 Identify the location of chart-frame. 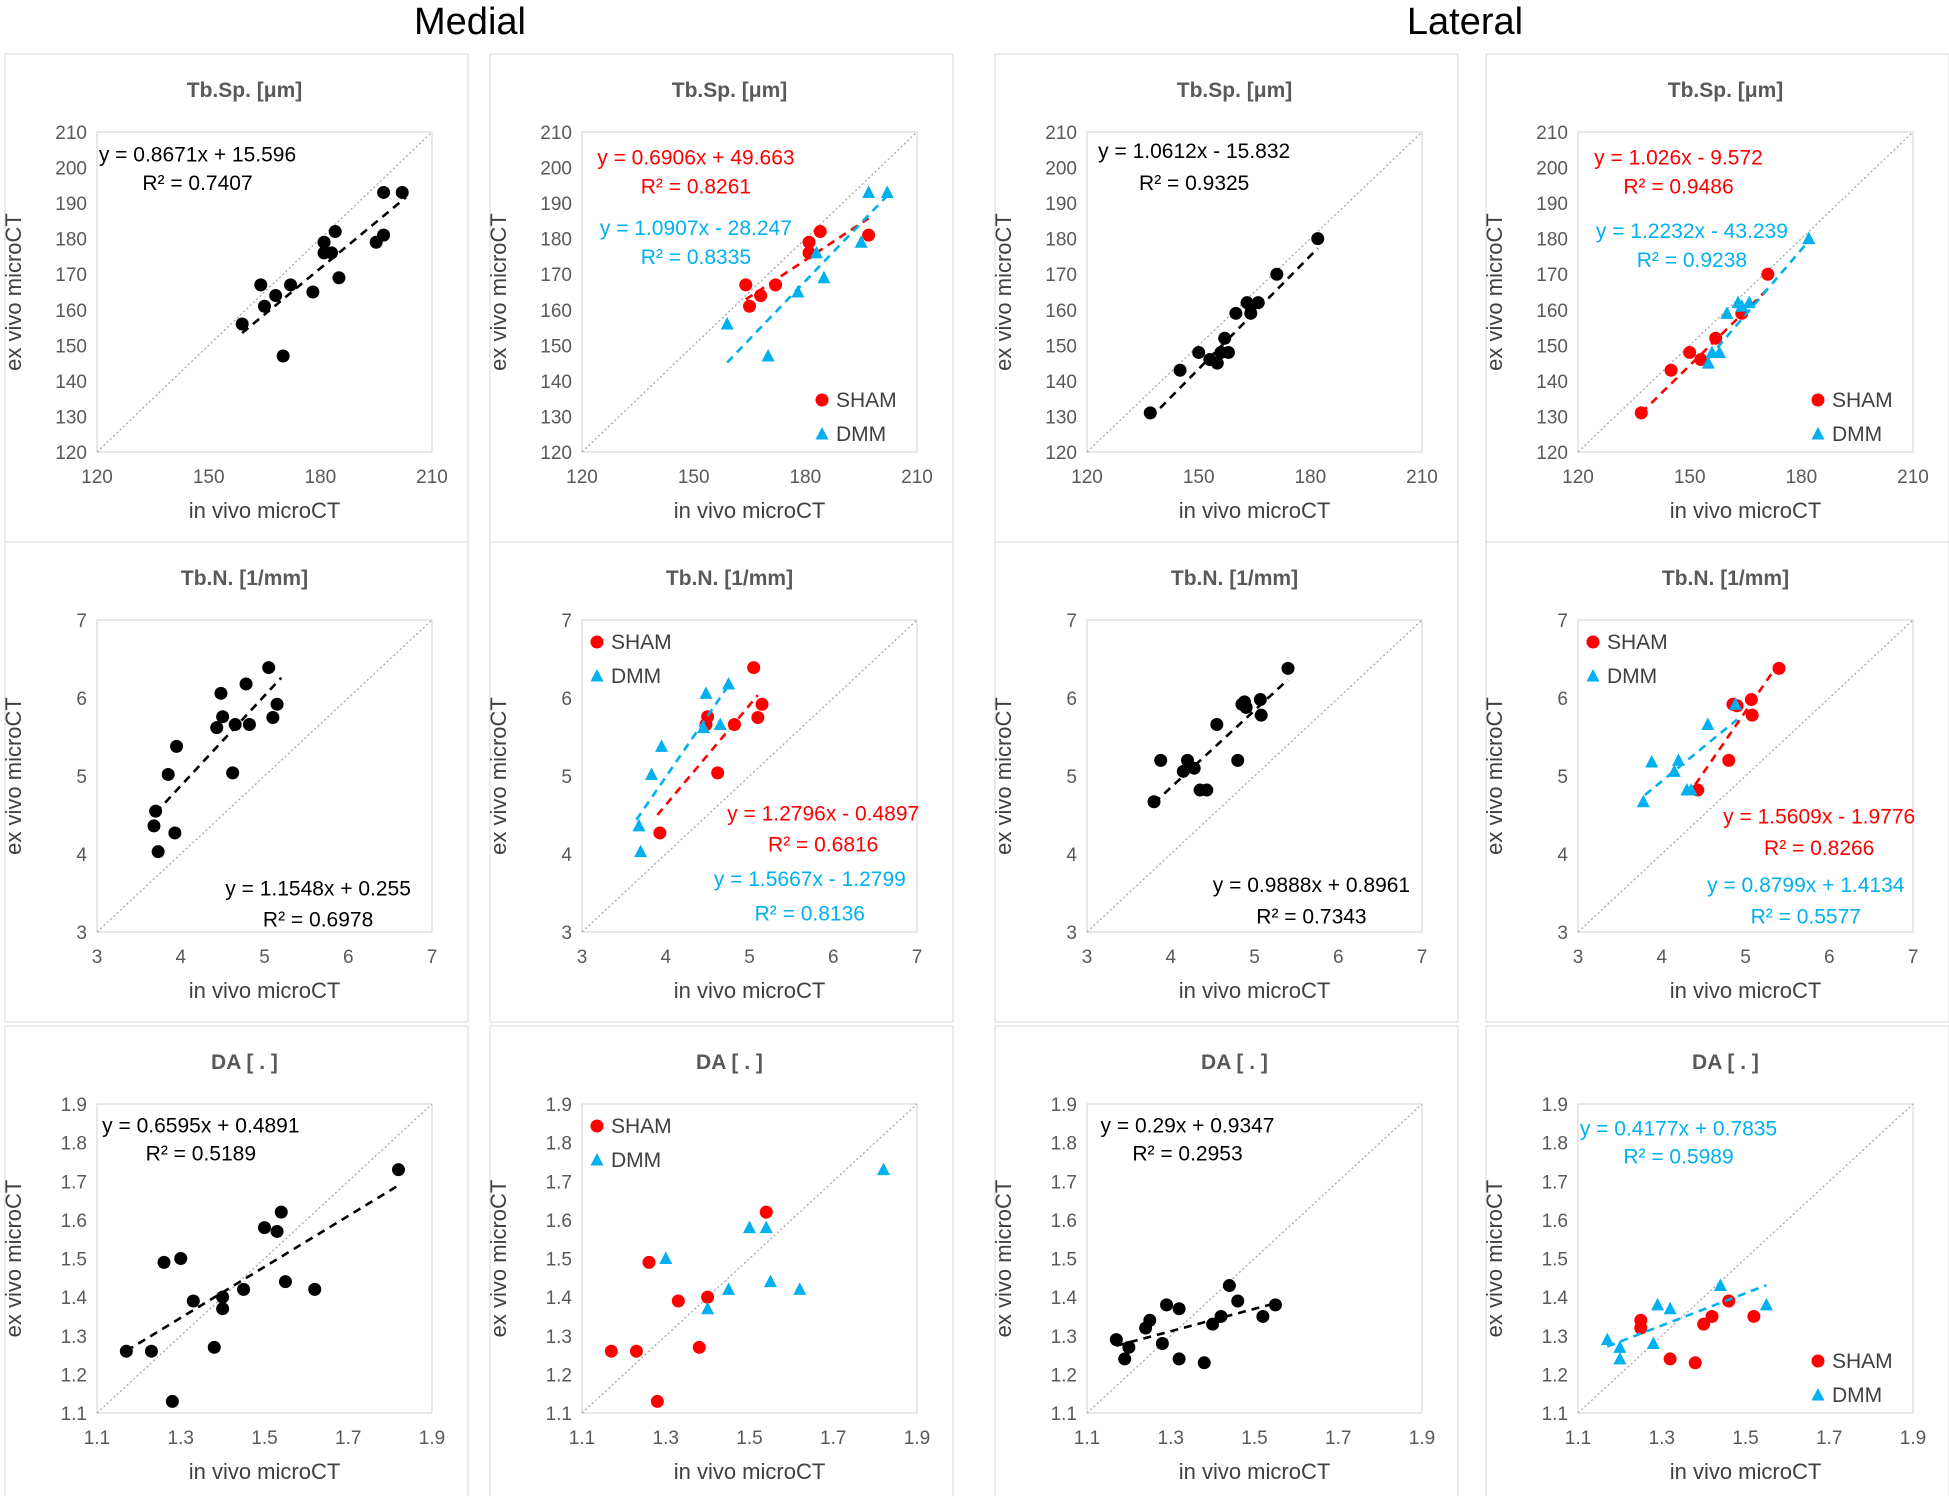
(236, 1260).